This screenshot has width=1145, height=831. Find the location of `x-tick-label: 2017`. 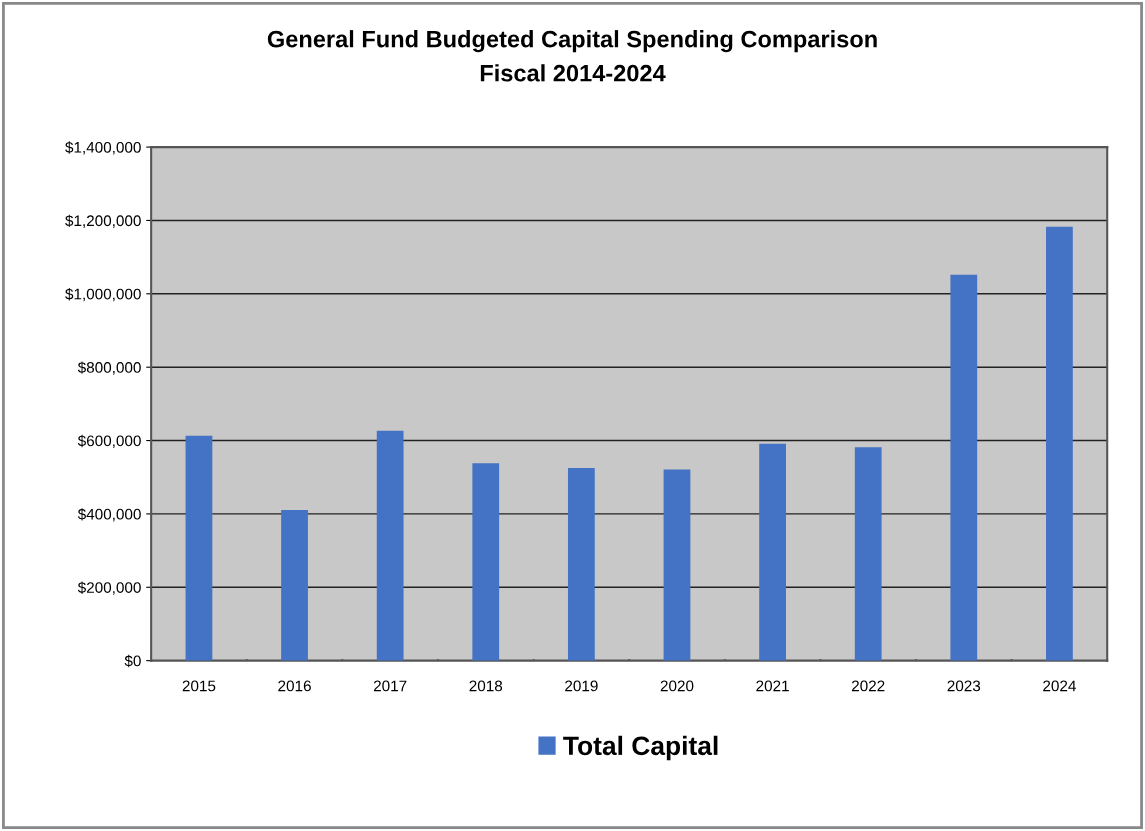

x-tick-label: 2017 is located at coordinates (390, 686).